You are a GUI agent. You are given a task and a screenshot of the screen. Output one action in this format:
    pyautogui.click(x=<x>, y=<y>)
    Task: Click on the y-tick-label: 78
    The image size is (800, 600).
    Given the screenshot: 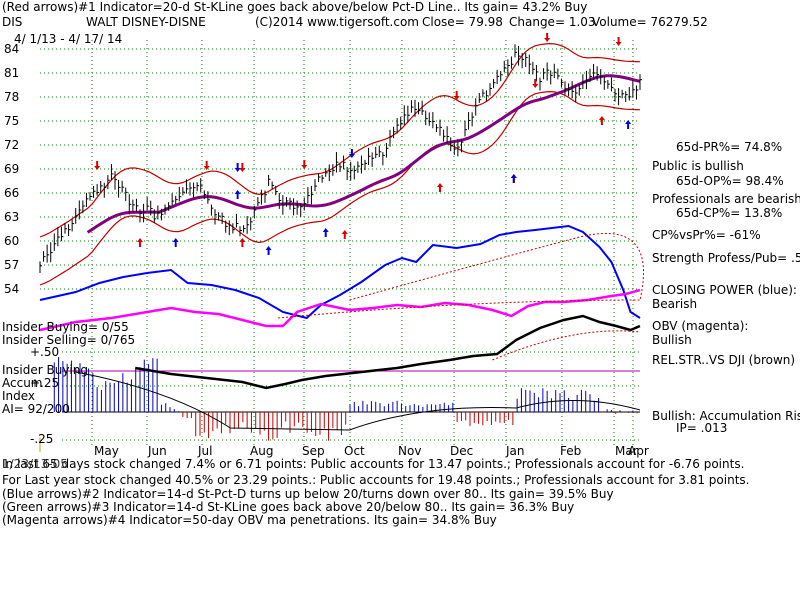 What is the action you would take?
    pyautogui.click(x=11, y=97)
    